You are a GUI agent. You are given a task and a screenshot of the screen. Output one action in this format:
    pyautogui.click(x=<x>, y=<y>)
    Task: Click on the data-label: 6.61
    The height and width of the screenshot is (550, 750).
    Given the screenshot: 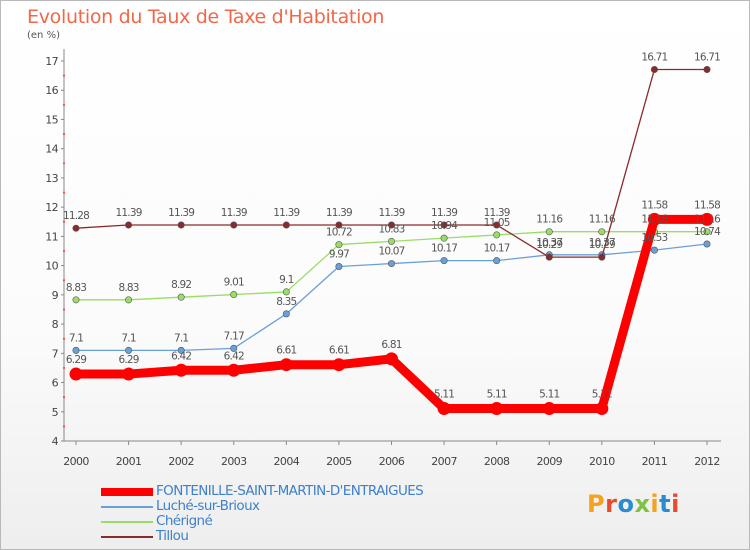 What is the action you would take?
    pyautogui.click(x=339, y=351)
    